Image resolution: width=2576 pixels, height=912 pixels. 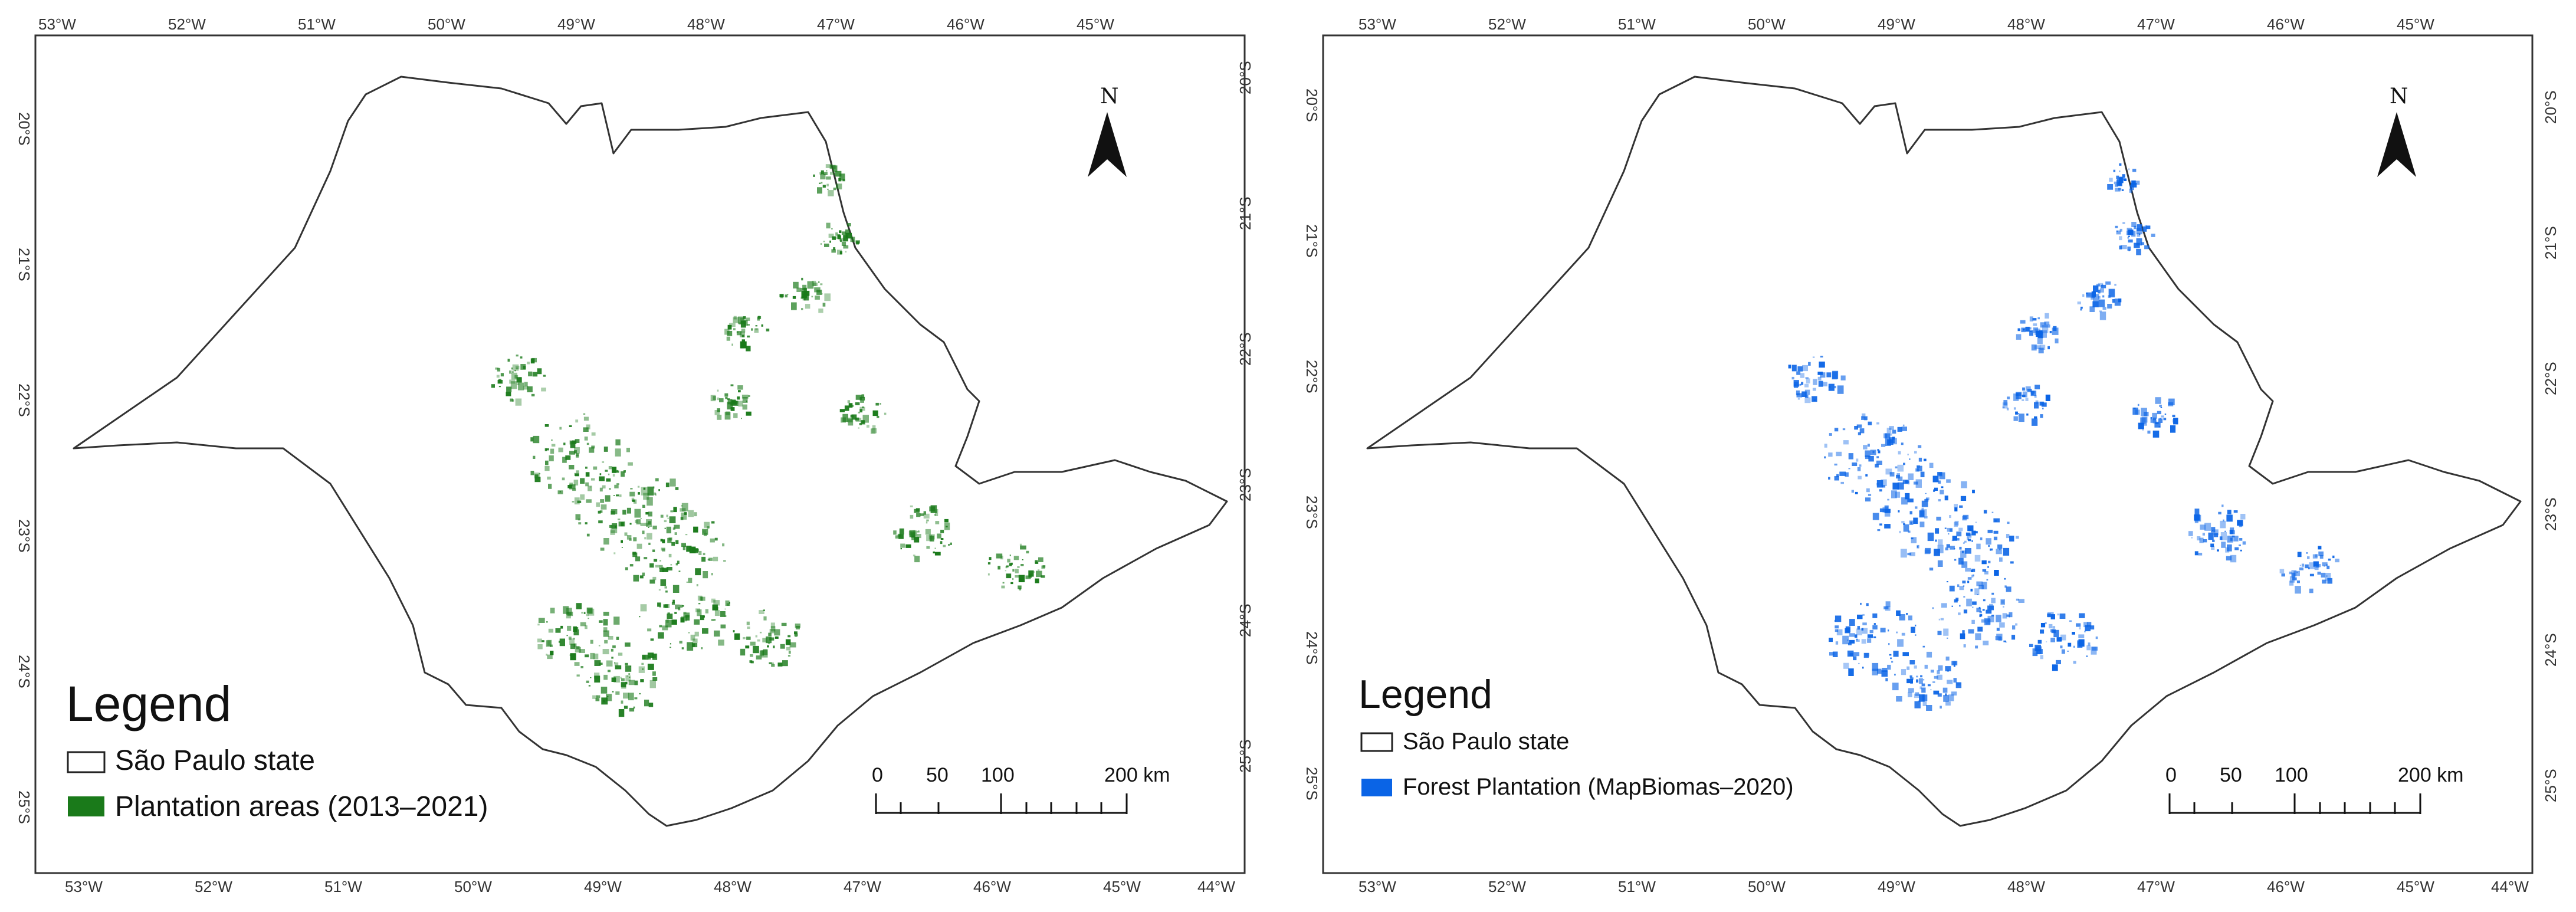 I want to click on scale-label-50: 50, so click(x=2231, y=775).